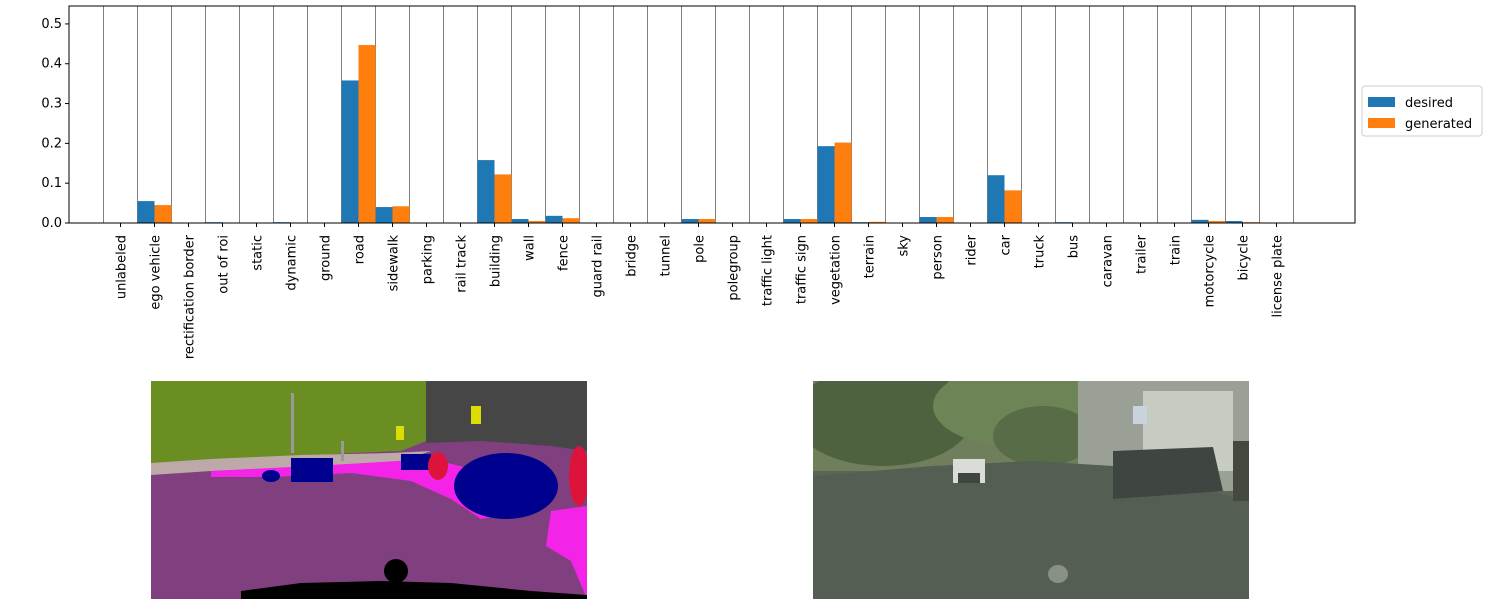 The height and width of the screenshot is (611, 1498). What do you see at coordinates (938, 257) in the screenshot?
I see `x-tick-label: person` at bounding box center [938, 257].